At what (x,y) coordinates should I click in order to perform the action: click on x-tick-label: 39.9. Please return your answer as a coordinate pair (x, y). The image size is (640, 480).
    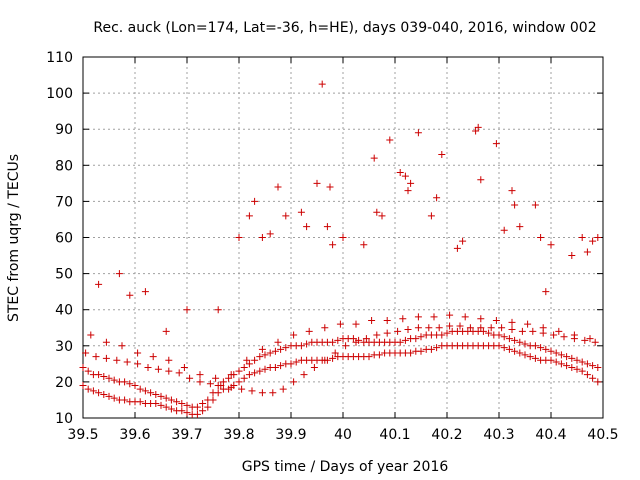
    Looking at the image, I should click on (290, 435).